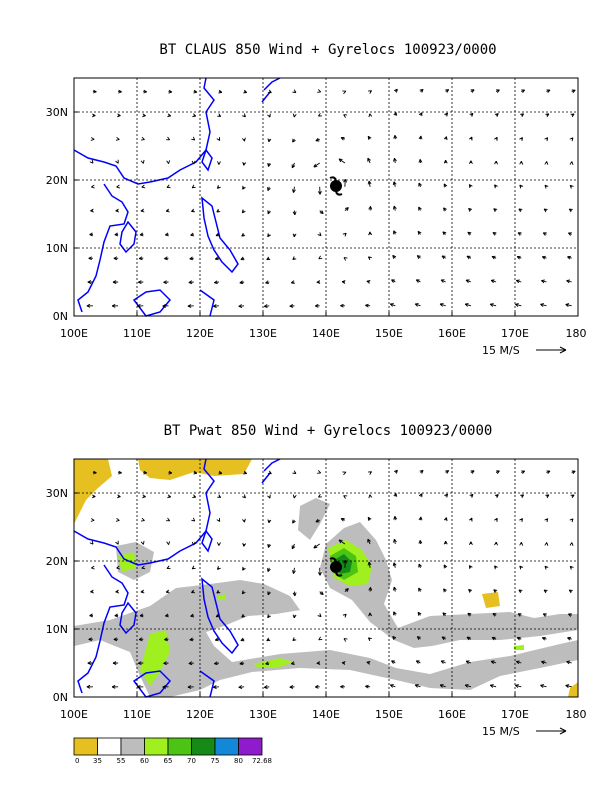  What do you see at coordinates (177, 578) in the screenshot?
I see `panel2-coastline` at bounding box center [177, 578].